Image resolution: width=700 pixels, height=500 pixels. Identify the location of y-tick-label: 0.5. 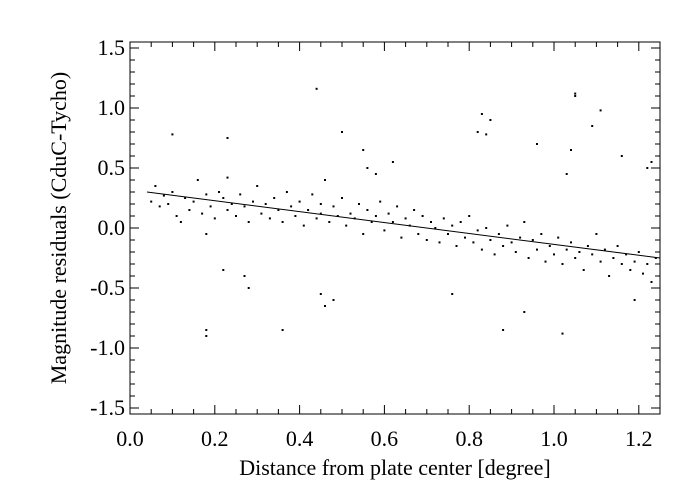
(112, 167).